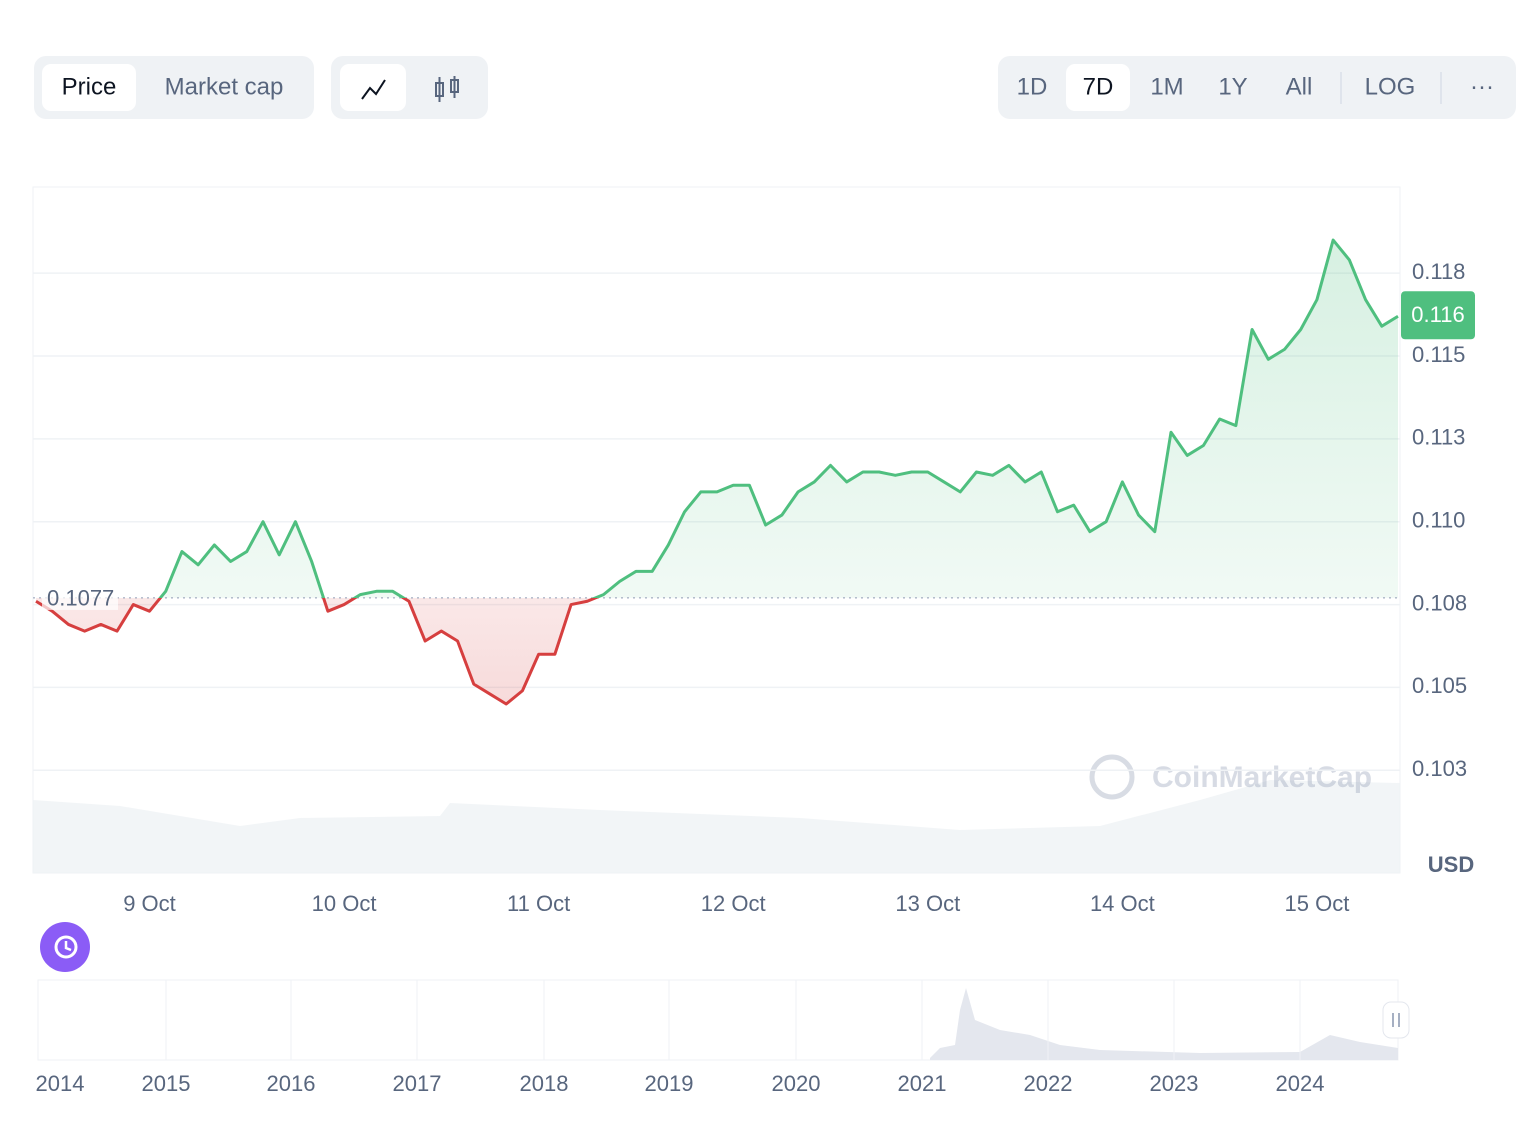 The width and height of the screenshot is (1535, 1125). What do you see at coordinates (1451, 864) in the screenshot?
I see `currency: USD` at bounding box center [1451, 864].